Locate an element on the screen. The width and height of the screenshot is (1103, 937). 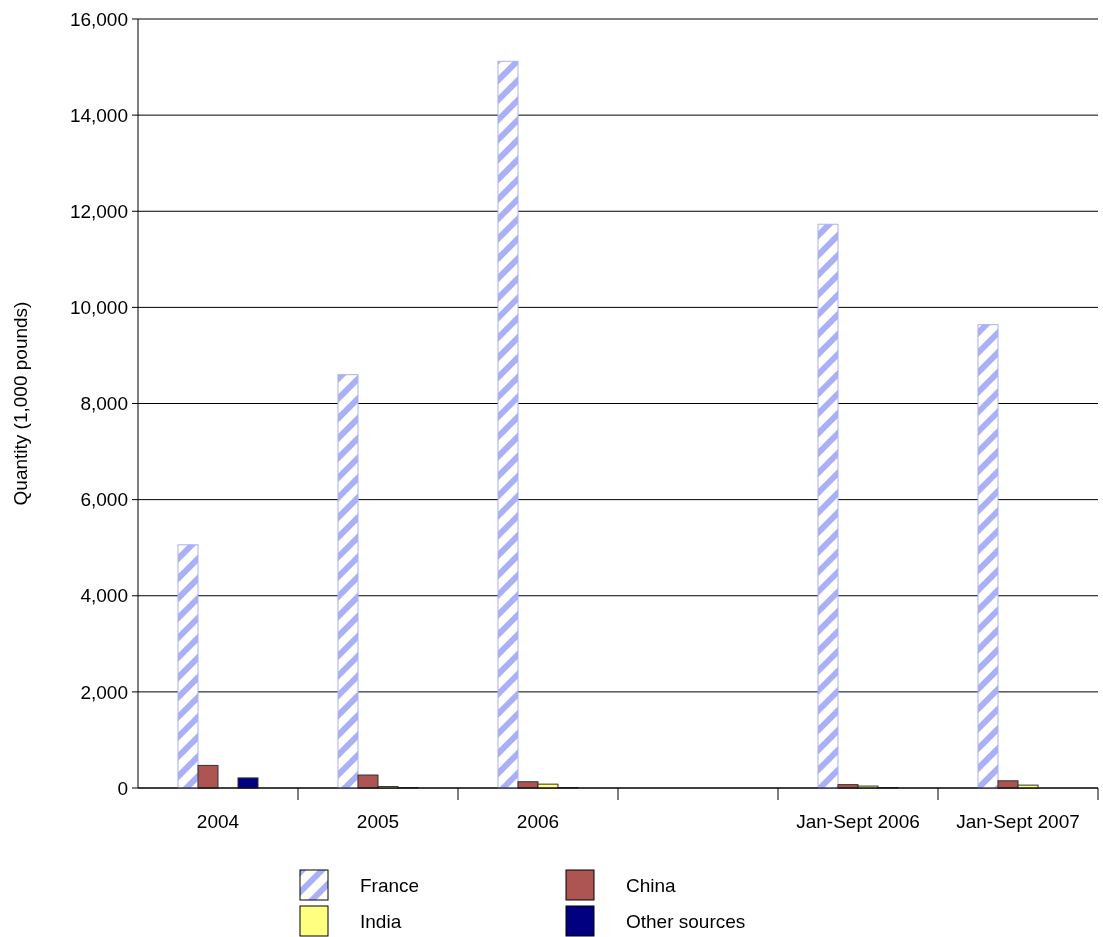
y-axis-title: Quantity (1,000 pounds) is located at coordinates (20, 403).